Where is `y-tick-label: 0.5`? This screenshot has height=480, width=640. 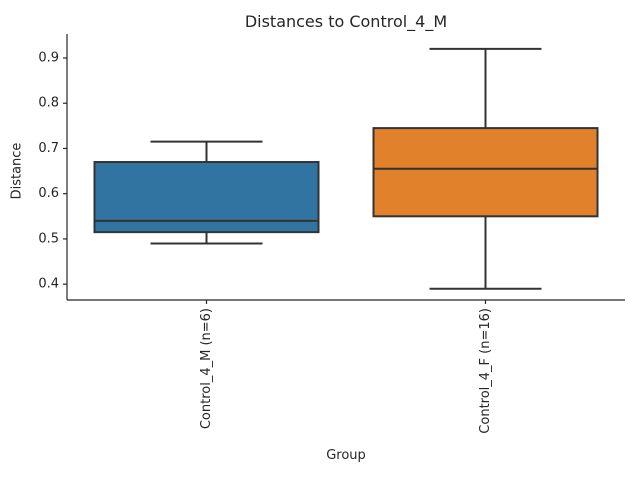 y-tick-label: 0.5 is located at coordinates (48, 238).